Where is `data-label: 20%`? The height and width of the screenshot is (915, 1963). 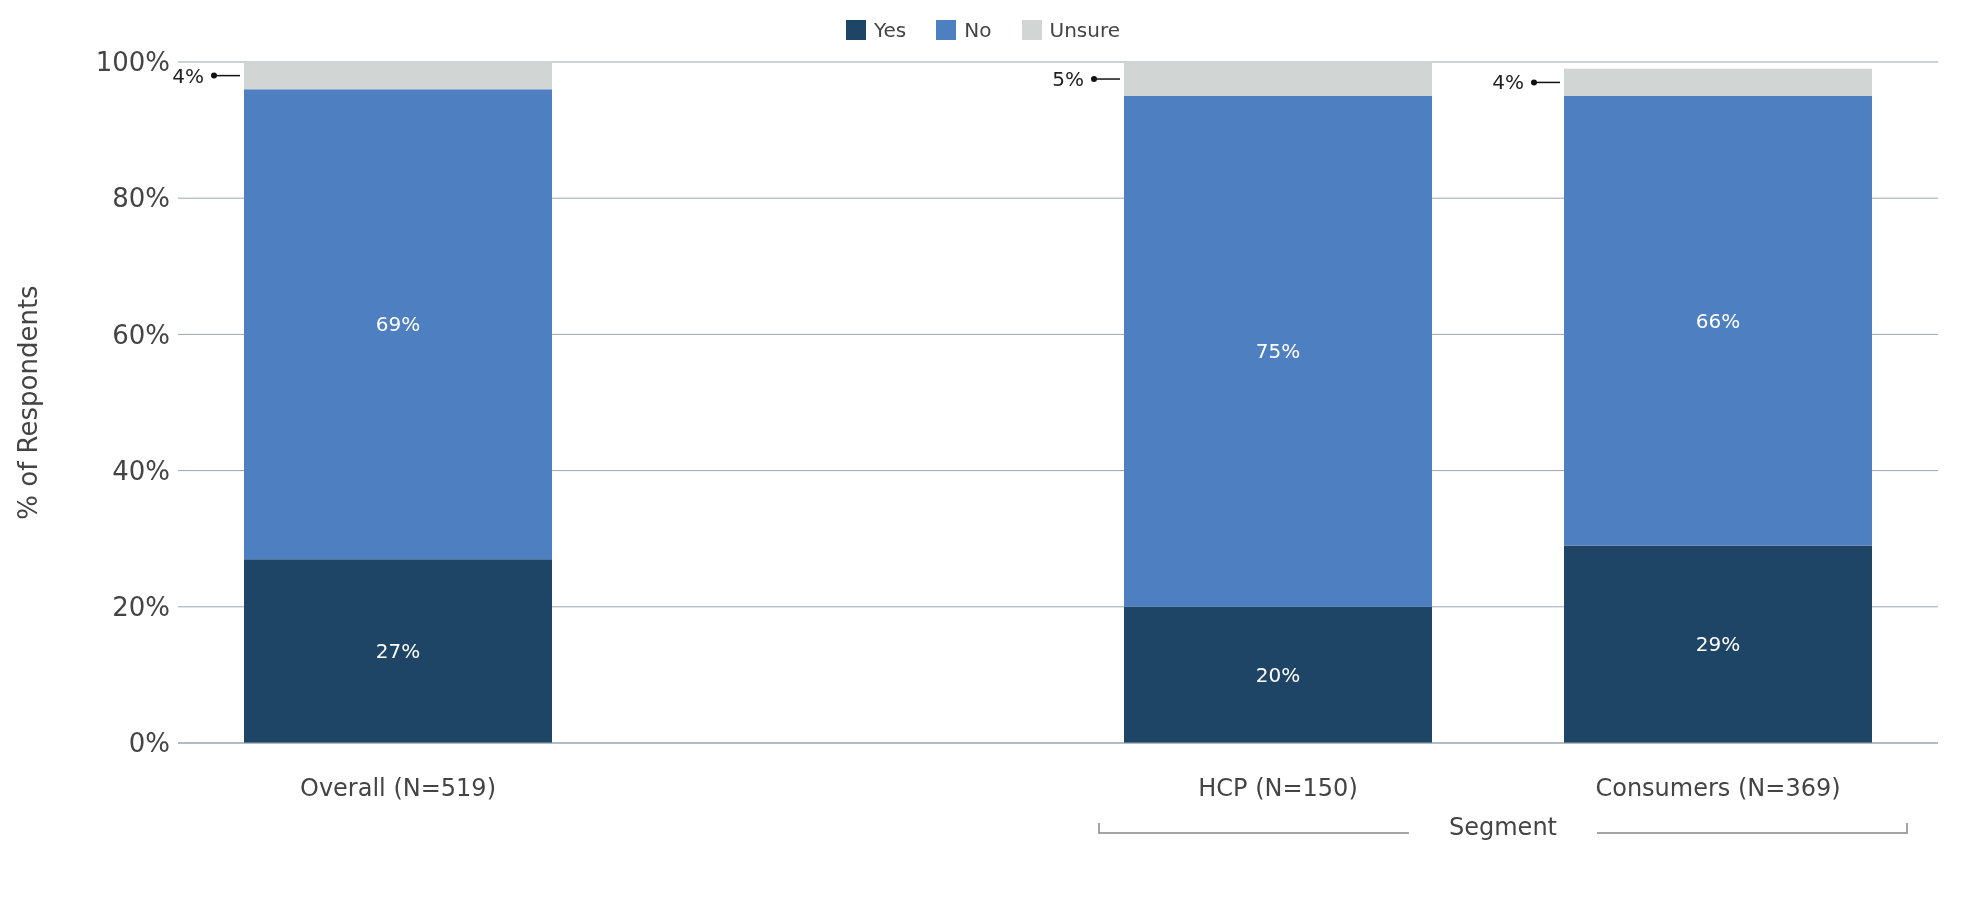
data-label: 20% is located at coordinates (1278, 674).